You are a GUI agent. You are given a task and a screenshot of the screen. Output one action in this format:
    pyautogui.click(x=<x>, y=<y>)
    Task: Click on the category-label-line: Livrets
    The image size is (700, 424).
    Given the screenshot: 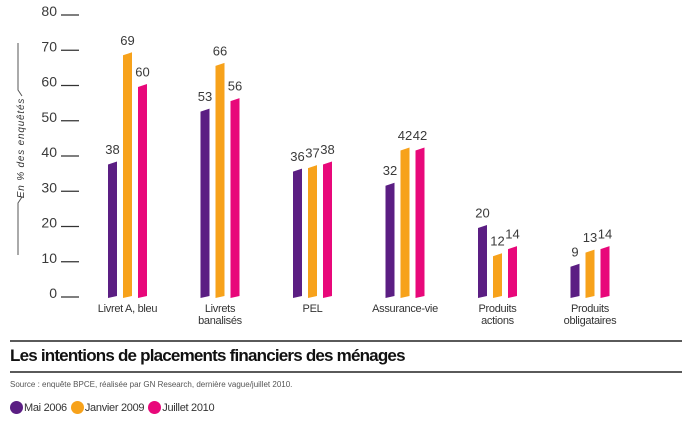 What is the action you would take?
    pyautogui.click(x=220, y=309)
    